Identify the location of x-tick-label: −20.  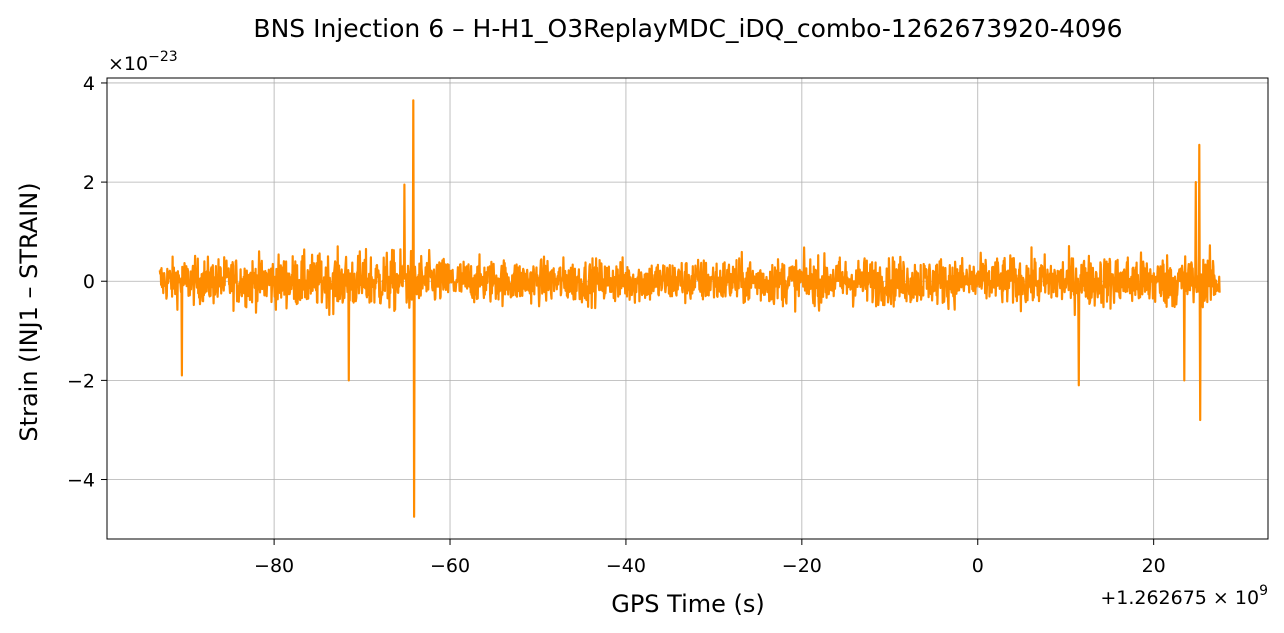
(802, 566).